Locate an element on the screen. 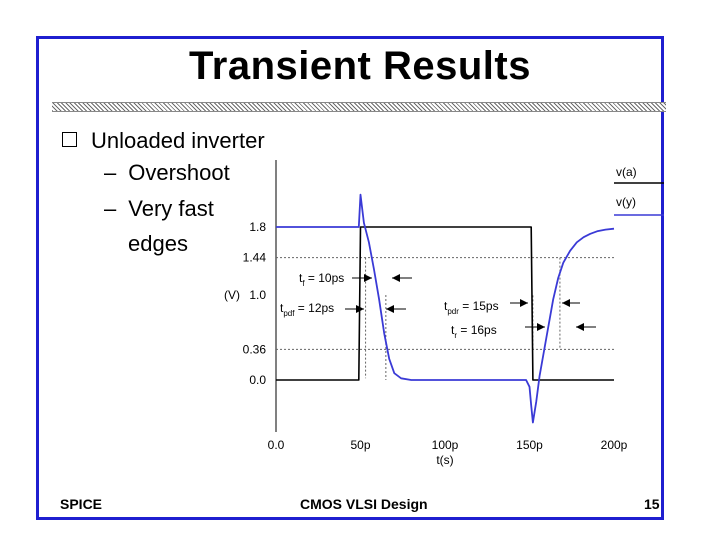 Image resolution: width=720 pixels, height=540 pixels. slide-title: Transient Results is located at coordinates (360, 66).